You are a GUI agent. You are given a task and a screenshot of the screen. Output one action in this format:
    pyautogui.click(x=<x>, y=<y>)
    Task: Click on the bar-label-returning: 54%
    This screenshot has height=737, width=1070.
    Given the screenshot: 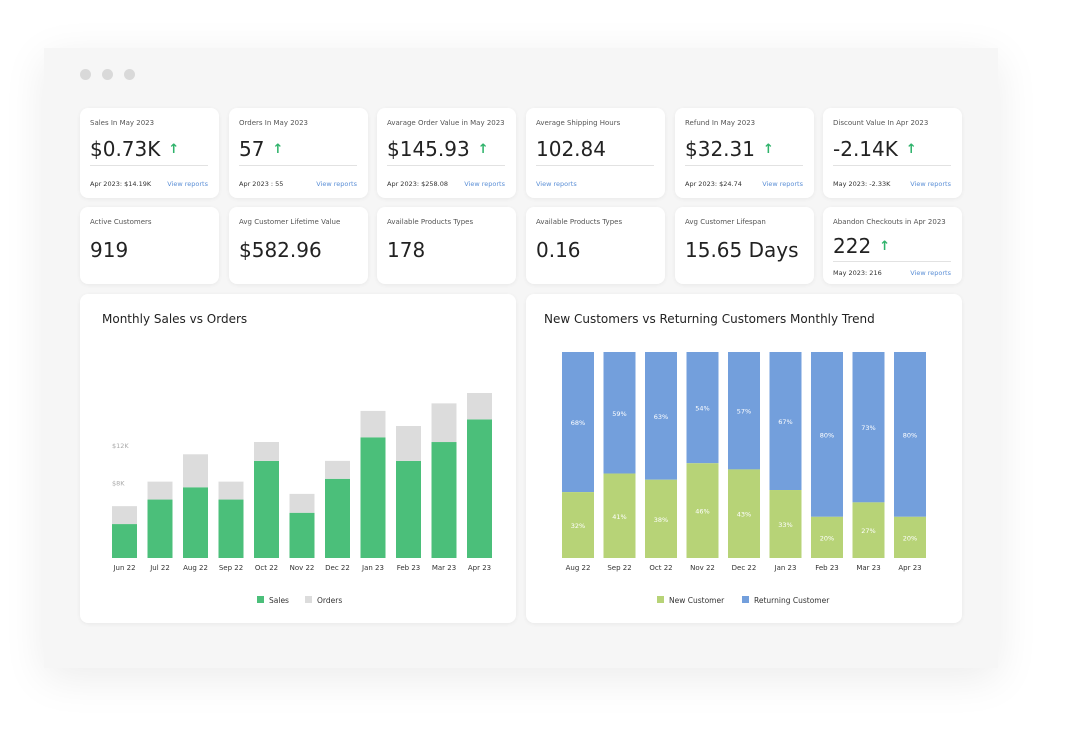 What is the action you would take?
    pyautogui.click(x=702, y=409)
    